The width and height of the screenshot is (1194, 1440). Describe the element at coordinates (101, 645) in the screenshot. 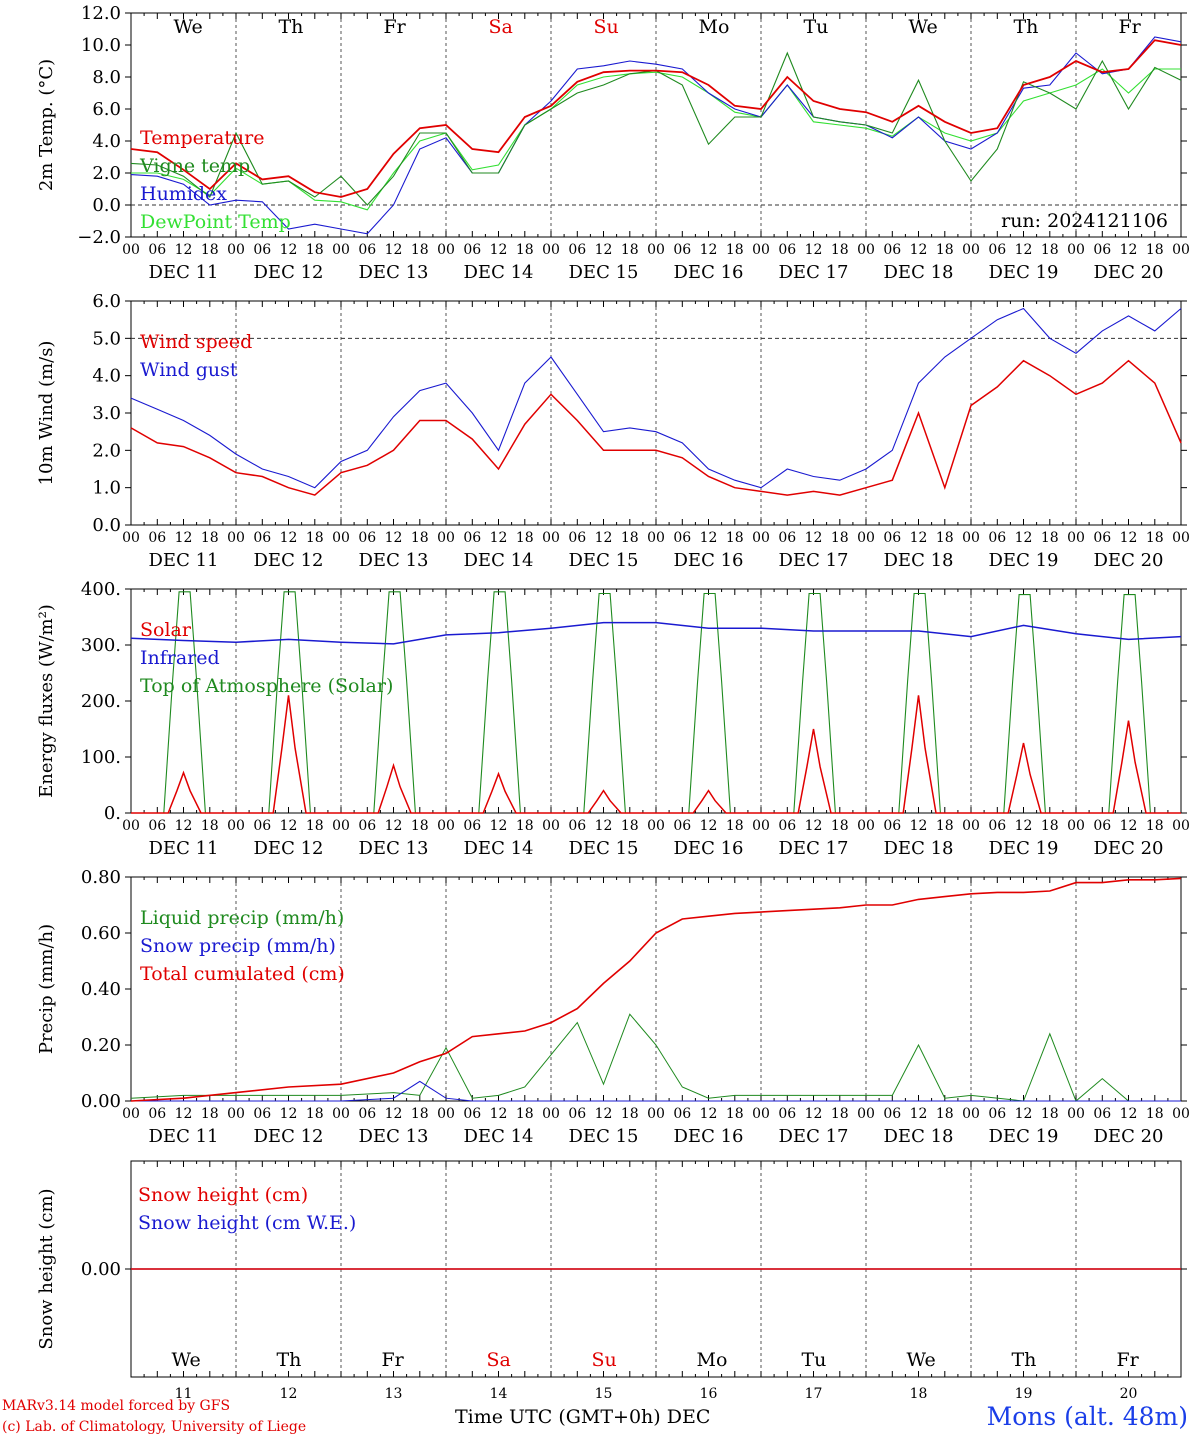

I see `y-tick-label: 300.` at that location.